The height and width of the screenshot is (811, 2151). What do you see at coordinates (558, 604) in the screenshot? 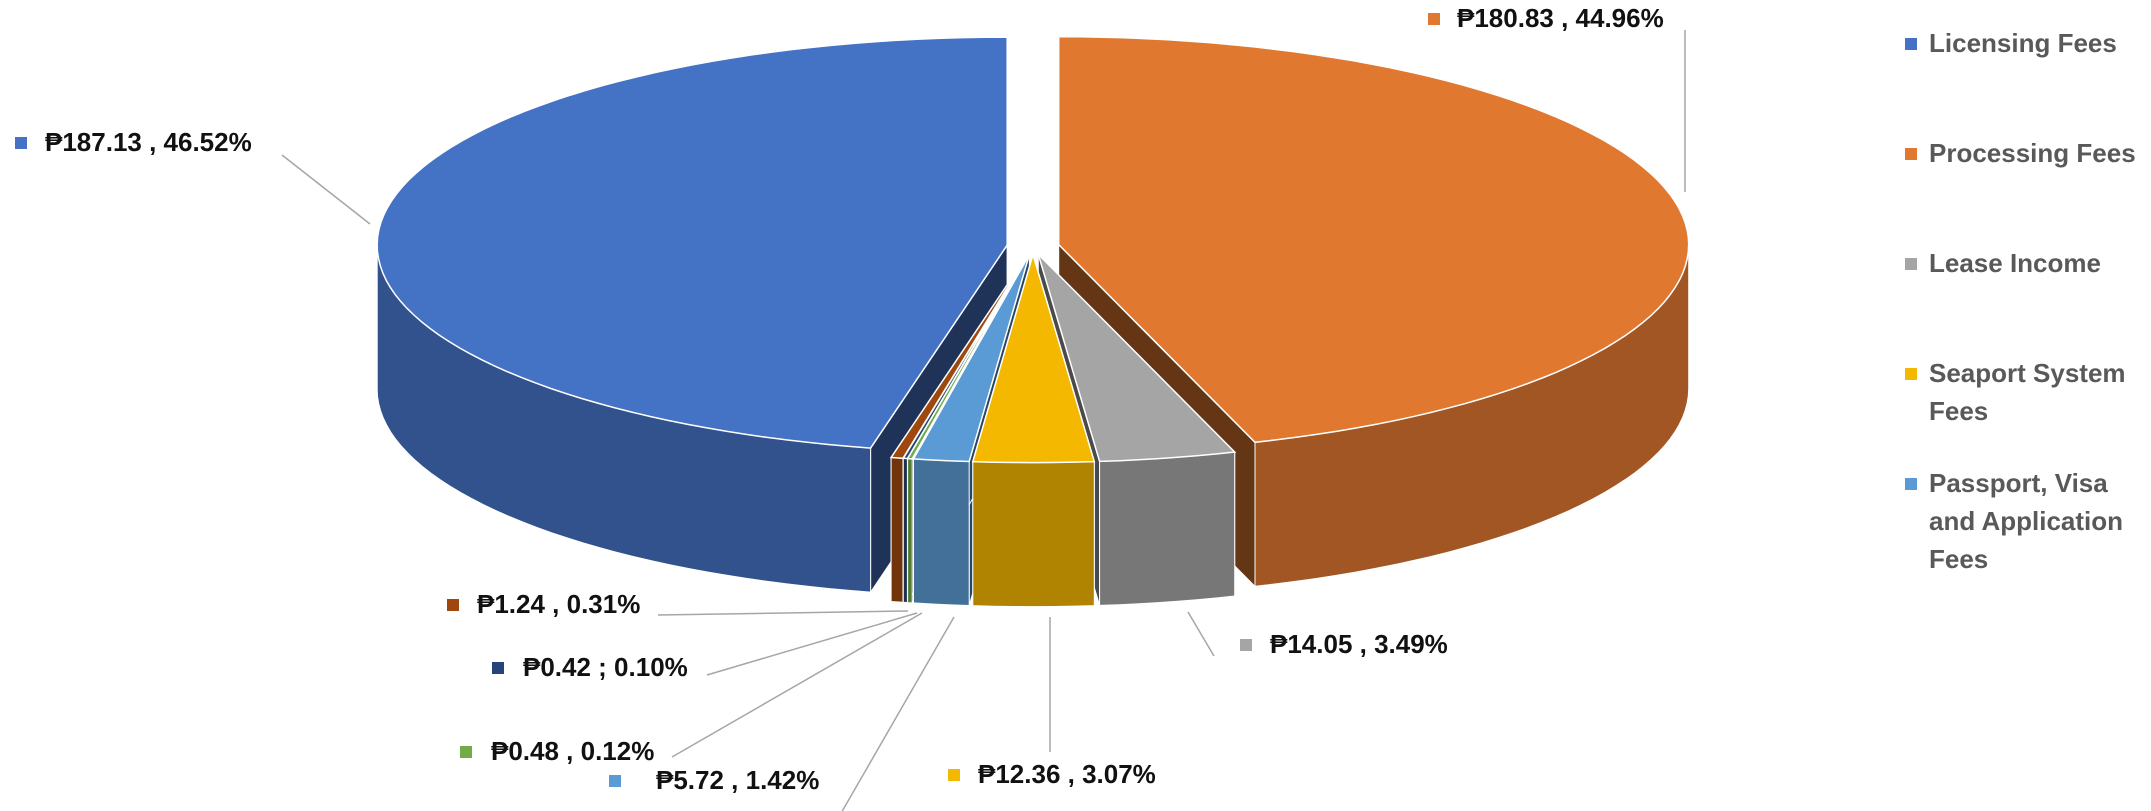
I see `data-label: ₱1.24 , 0.31%` at bounding box center [558, 604].